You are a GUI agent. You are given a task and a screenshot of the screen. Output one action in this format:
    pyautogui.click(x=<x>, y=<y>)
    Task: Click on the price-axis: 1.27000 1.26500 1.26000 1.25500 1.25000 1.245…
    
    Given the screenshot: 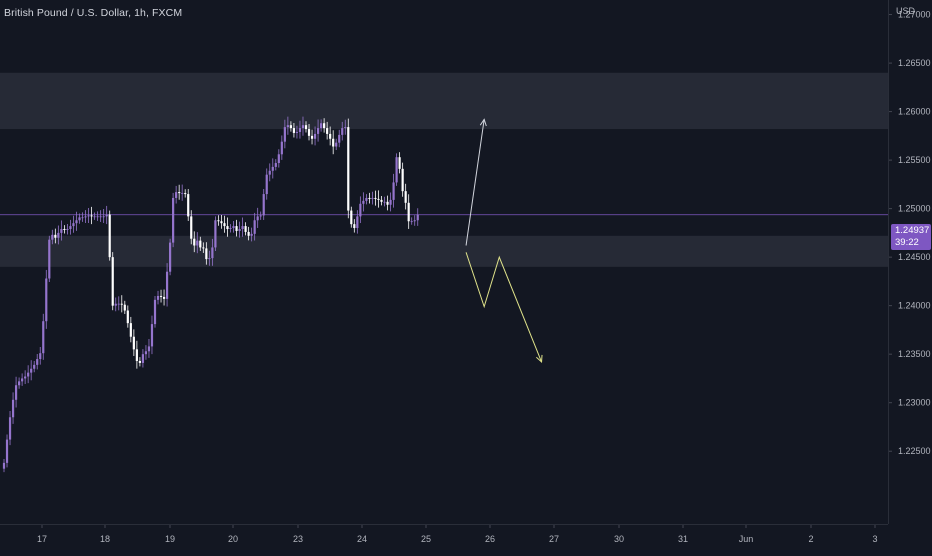 What is the action you would take?
    pyautogui.click(x=910, y=262)
    